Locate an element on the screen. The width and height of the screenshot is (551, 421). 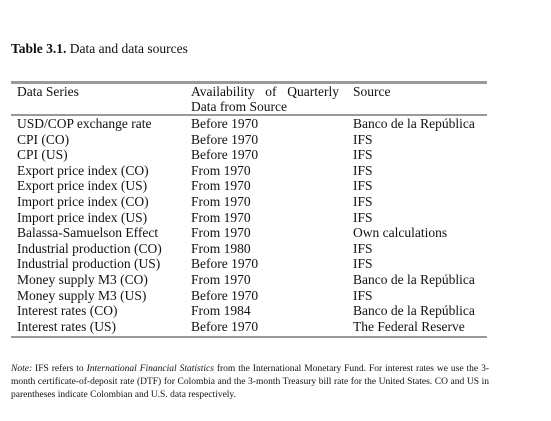
cell-data-series: Money supply M3 (CO) is located at coordinates (82, 279).